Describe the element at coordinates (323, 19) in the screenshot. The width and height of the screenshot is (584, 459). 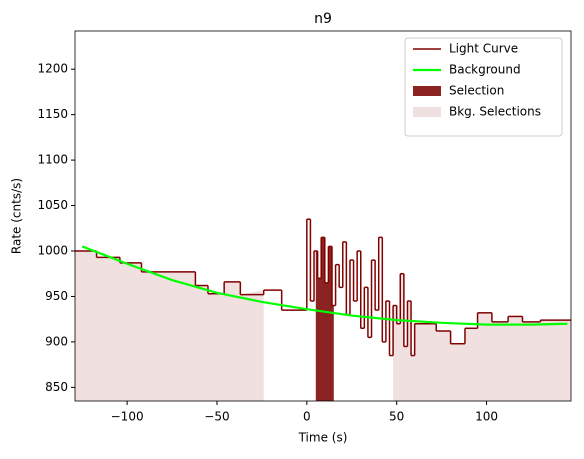
I see `chart-title: n9` at that location.